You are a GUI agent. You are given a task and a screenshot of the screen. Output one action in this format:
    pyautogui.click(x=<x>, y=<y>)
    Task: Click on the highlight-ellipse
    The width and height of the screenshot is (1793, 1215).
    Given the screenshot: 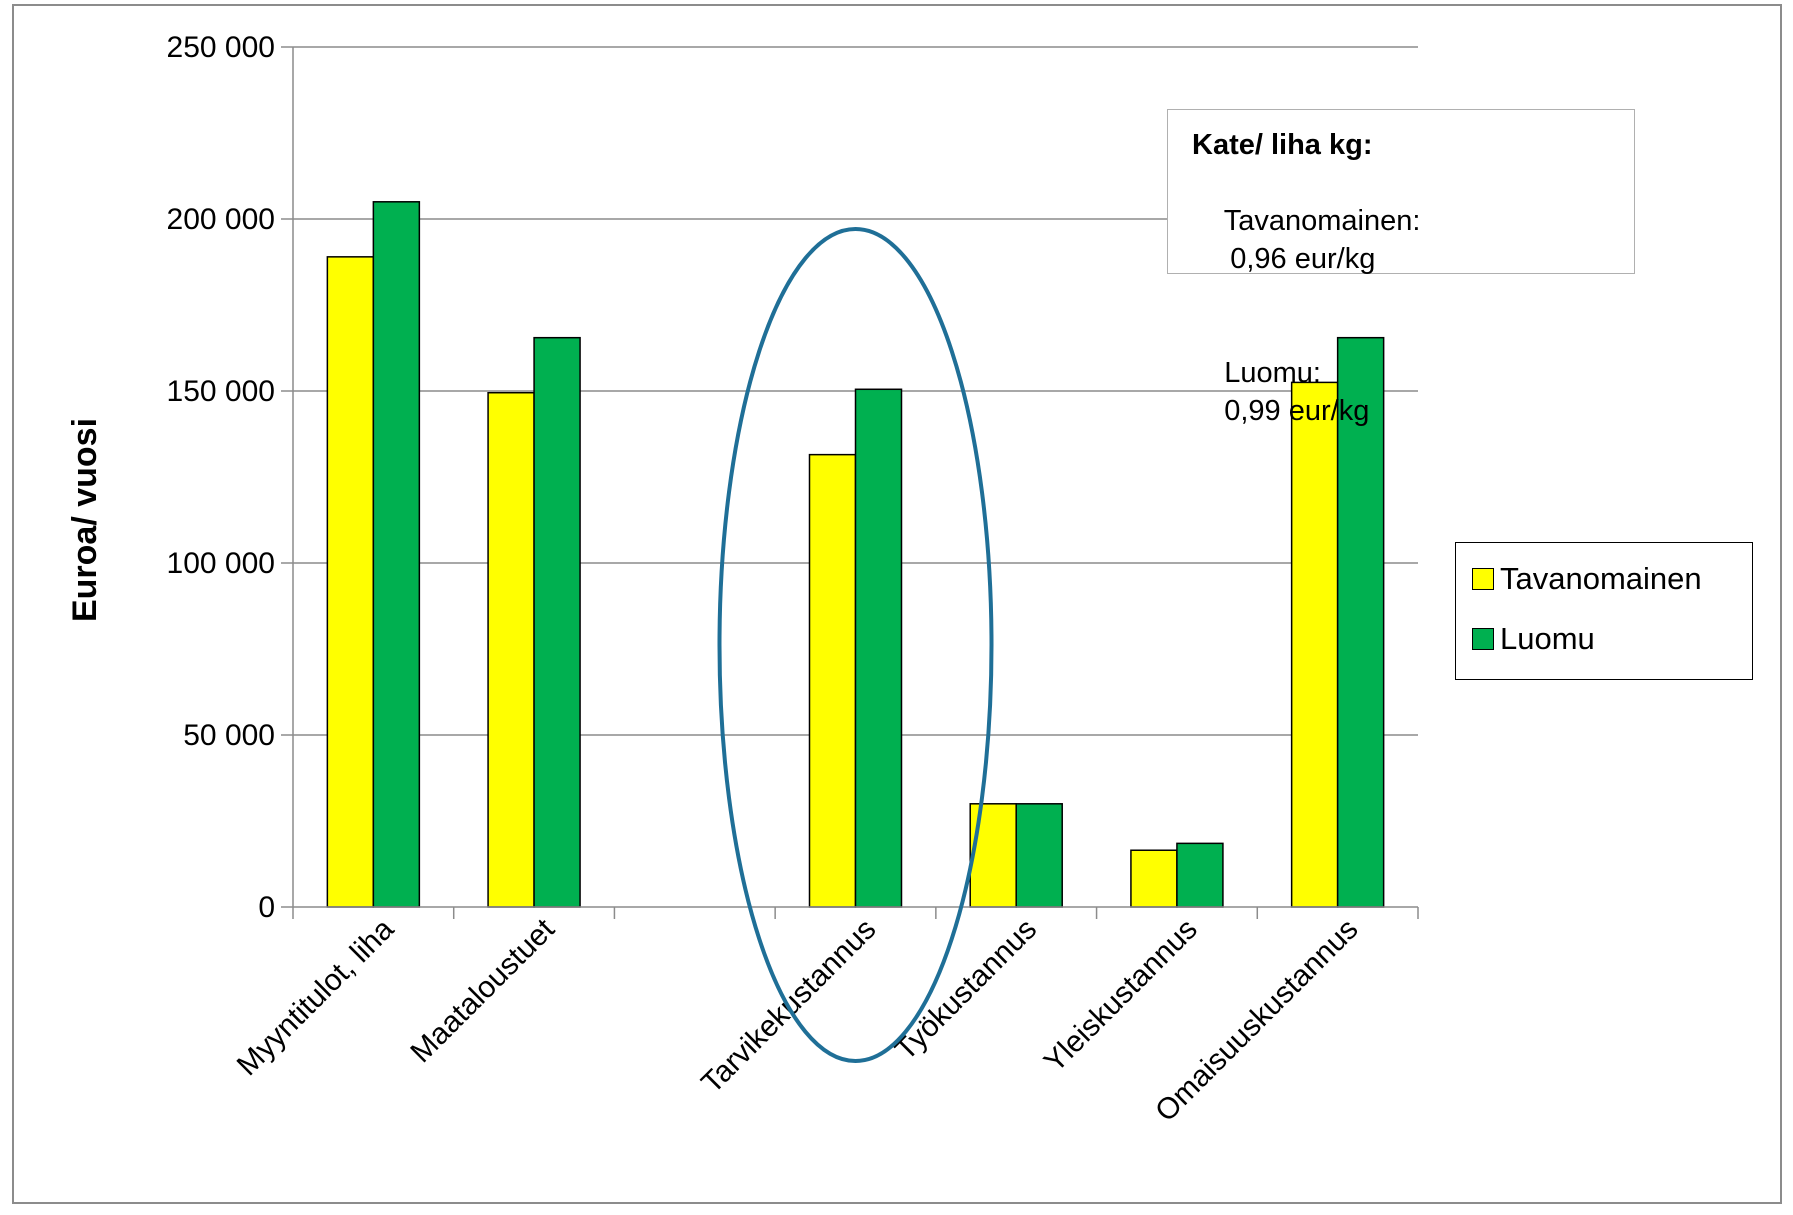 What is the action you would take?
    pyautogui.click(x=855, y=645)
    